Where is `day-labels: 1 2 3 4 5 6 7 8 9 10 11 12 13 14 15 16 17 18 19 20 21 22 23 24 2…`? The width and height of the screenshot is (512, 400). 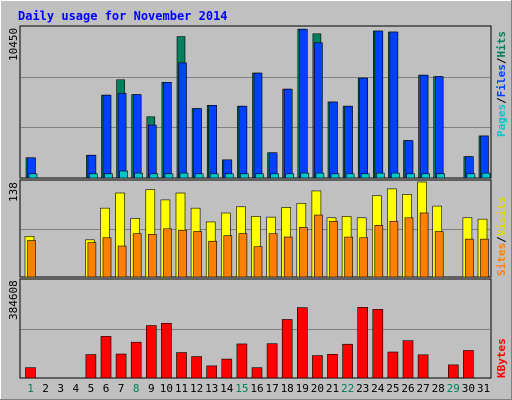 day-labels: 1 2 3 4 5 6 7 8 9 10 11 12 13 14 15 16 17 18 19 20 21 22 23 24 2… is located at coordinates (258, 388).